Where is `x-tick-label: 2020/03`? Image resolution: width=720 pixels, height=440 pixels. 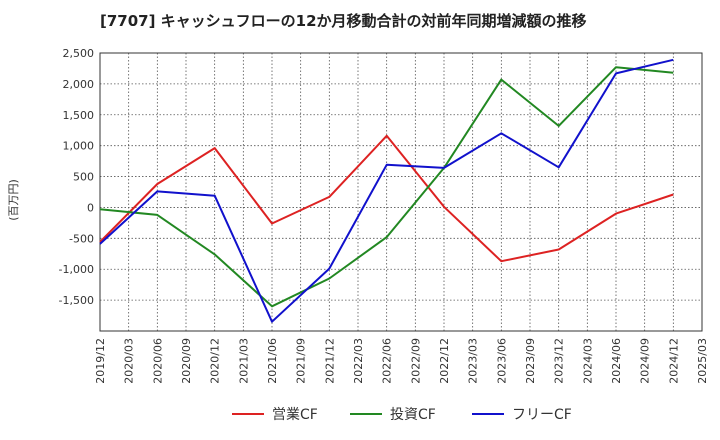 x-tick-label: 2020/03 is located at coordinates (129, 361).